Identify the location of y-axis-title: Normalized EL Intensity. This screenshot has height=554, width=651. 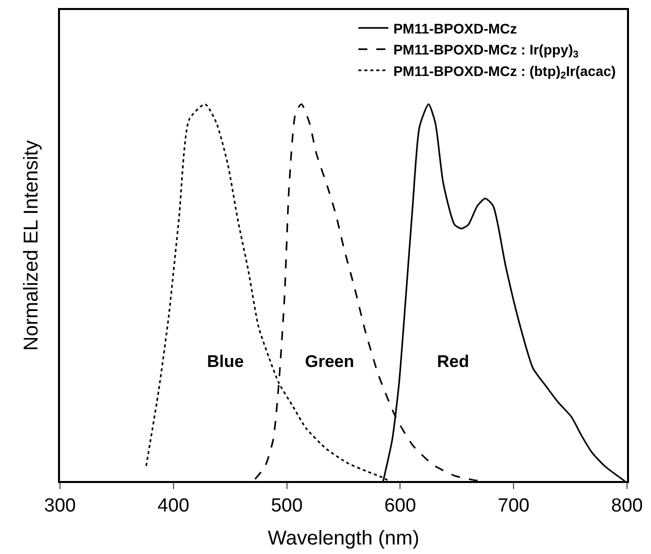
(31, 245).